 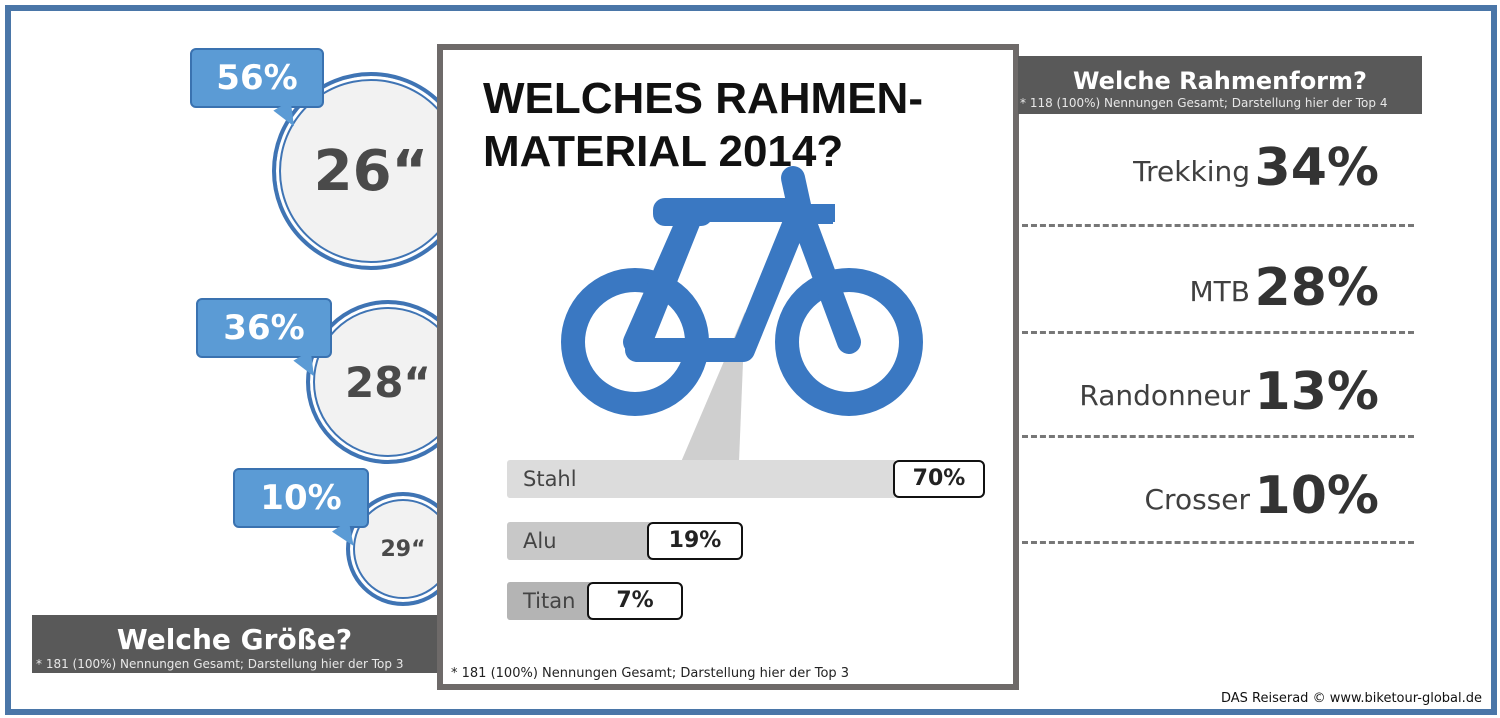 I want to click on frame-form-row: Crosser 10%, so click(x=1217, y=486).